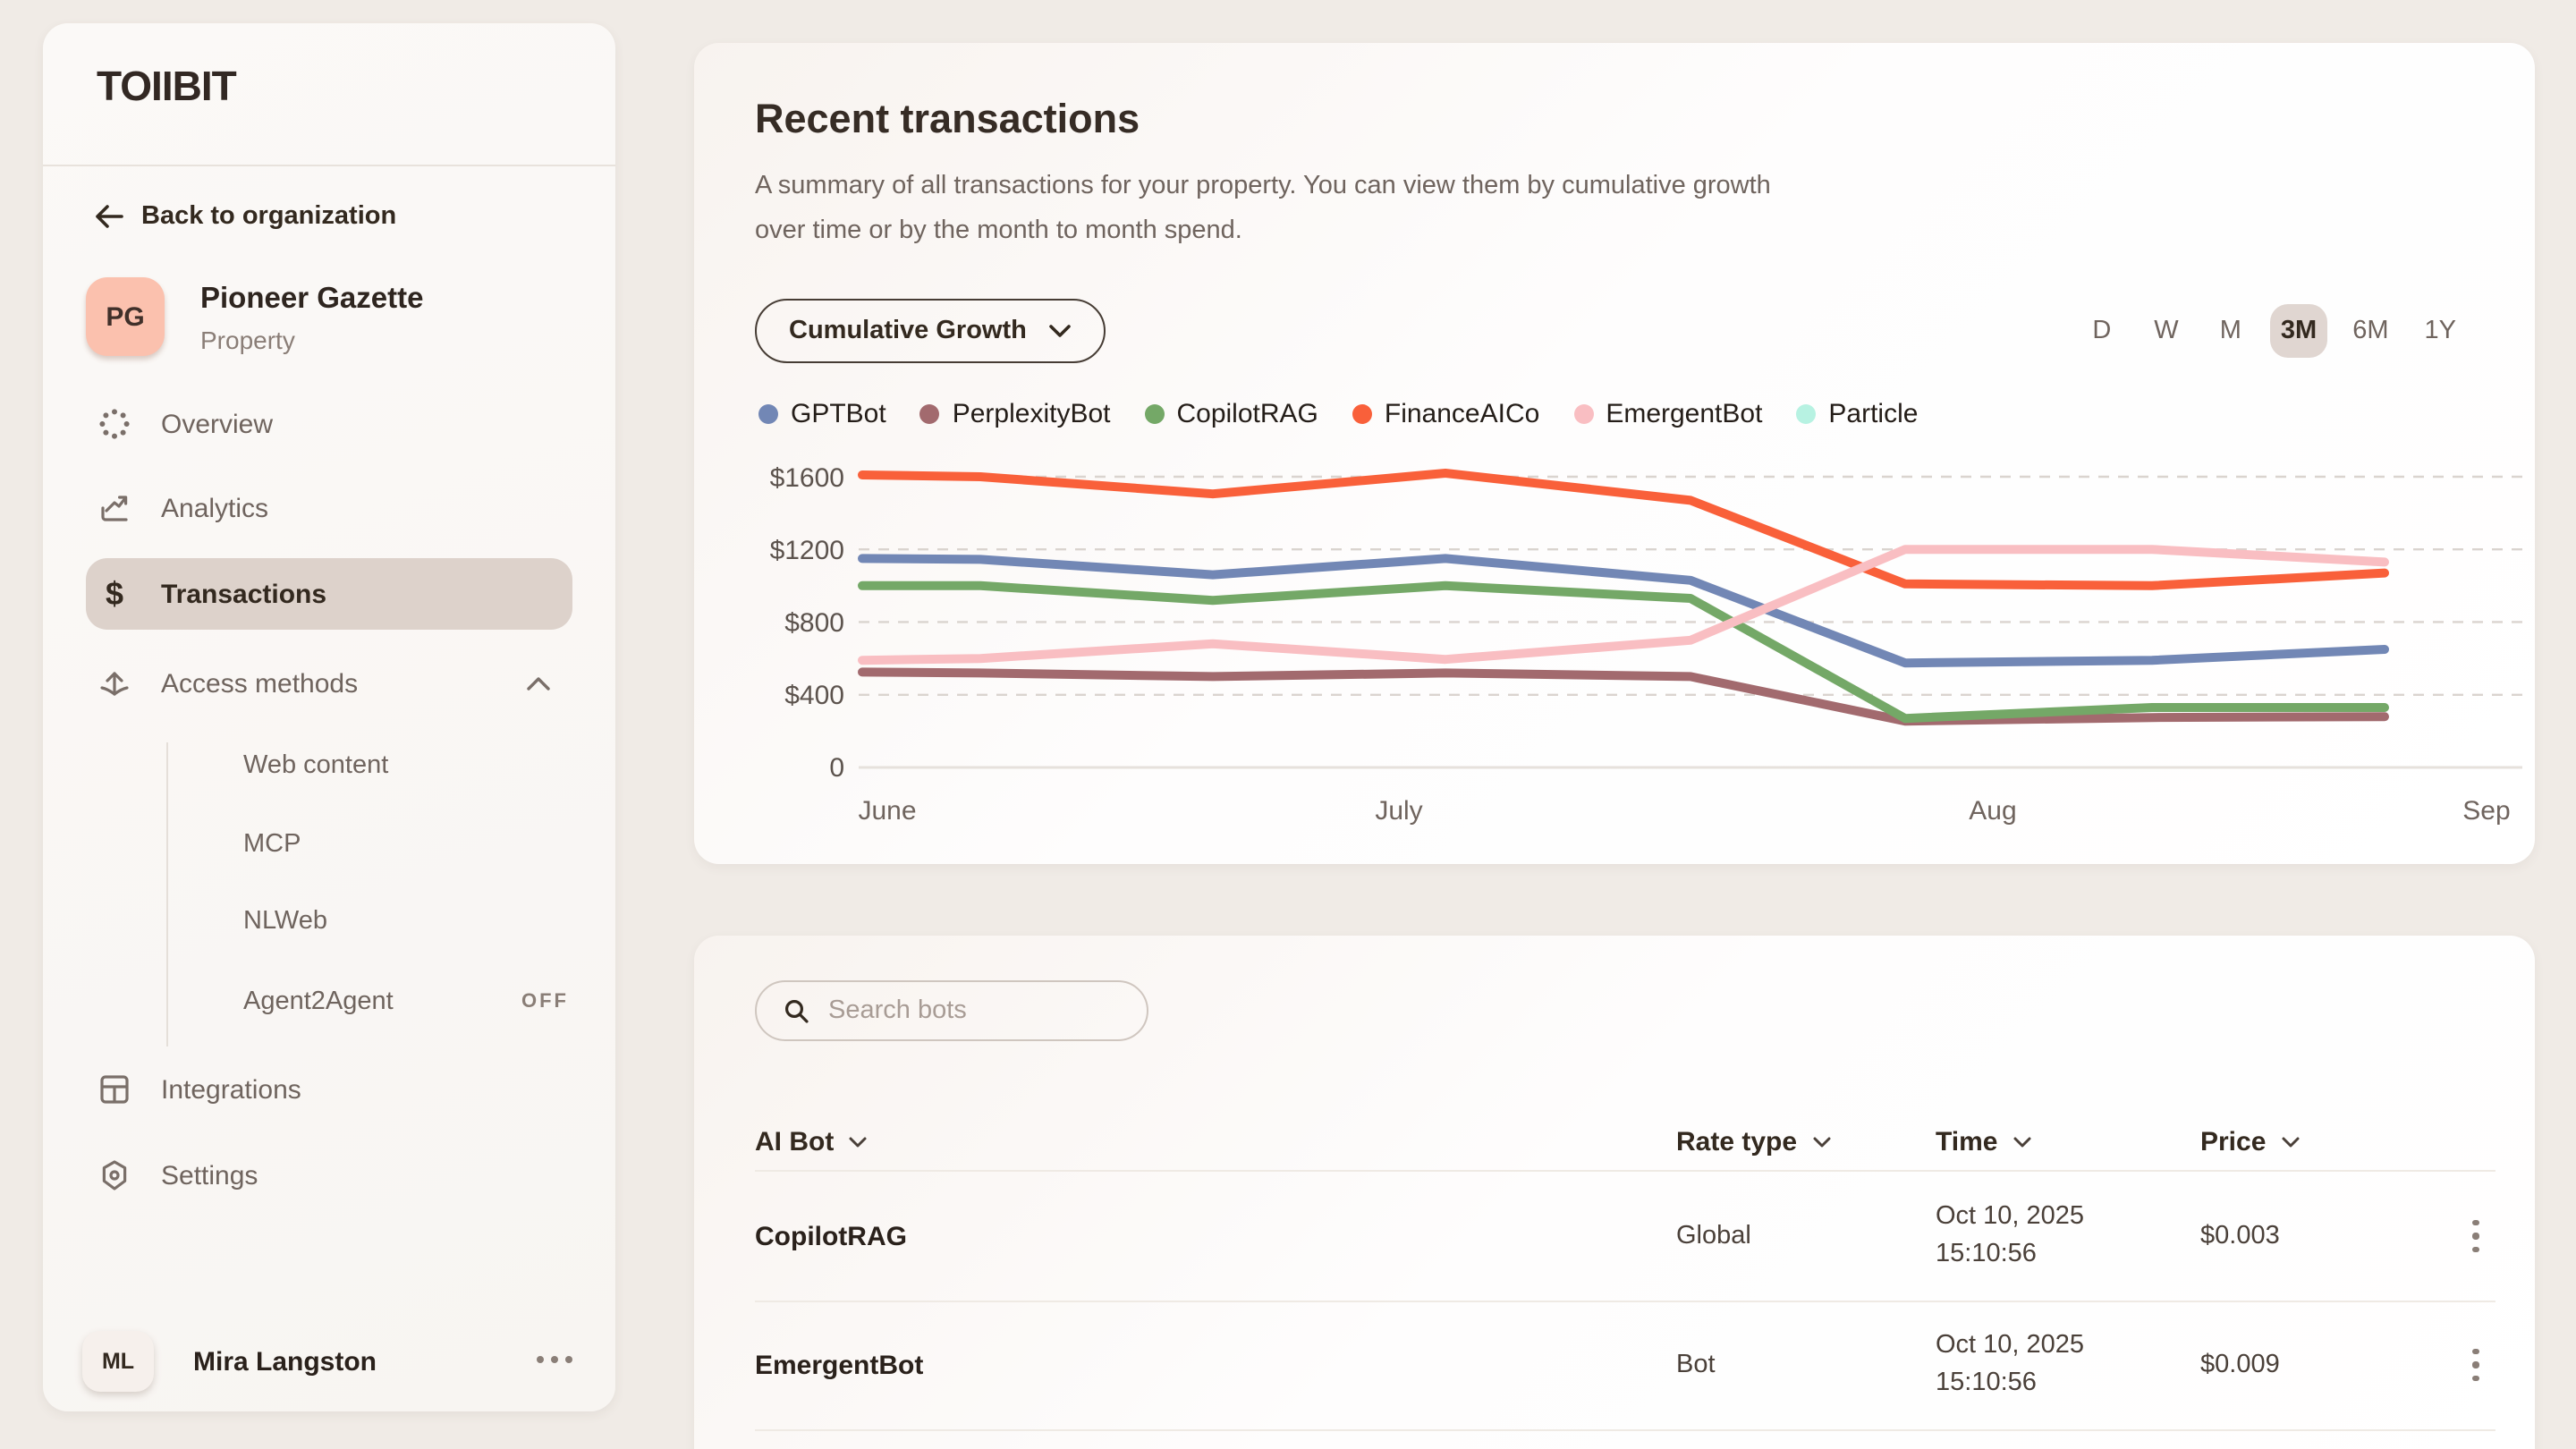 The width and height of the screenshot is (2576, 1449). I want to click on column-label: Time, so click(1967, 1141).